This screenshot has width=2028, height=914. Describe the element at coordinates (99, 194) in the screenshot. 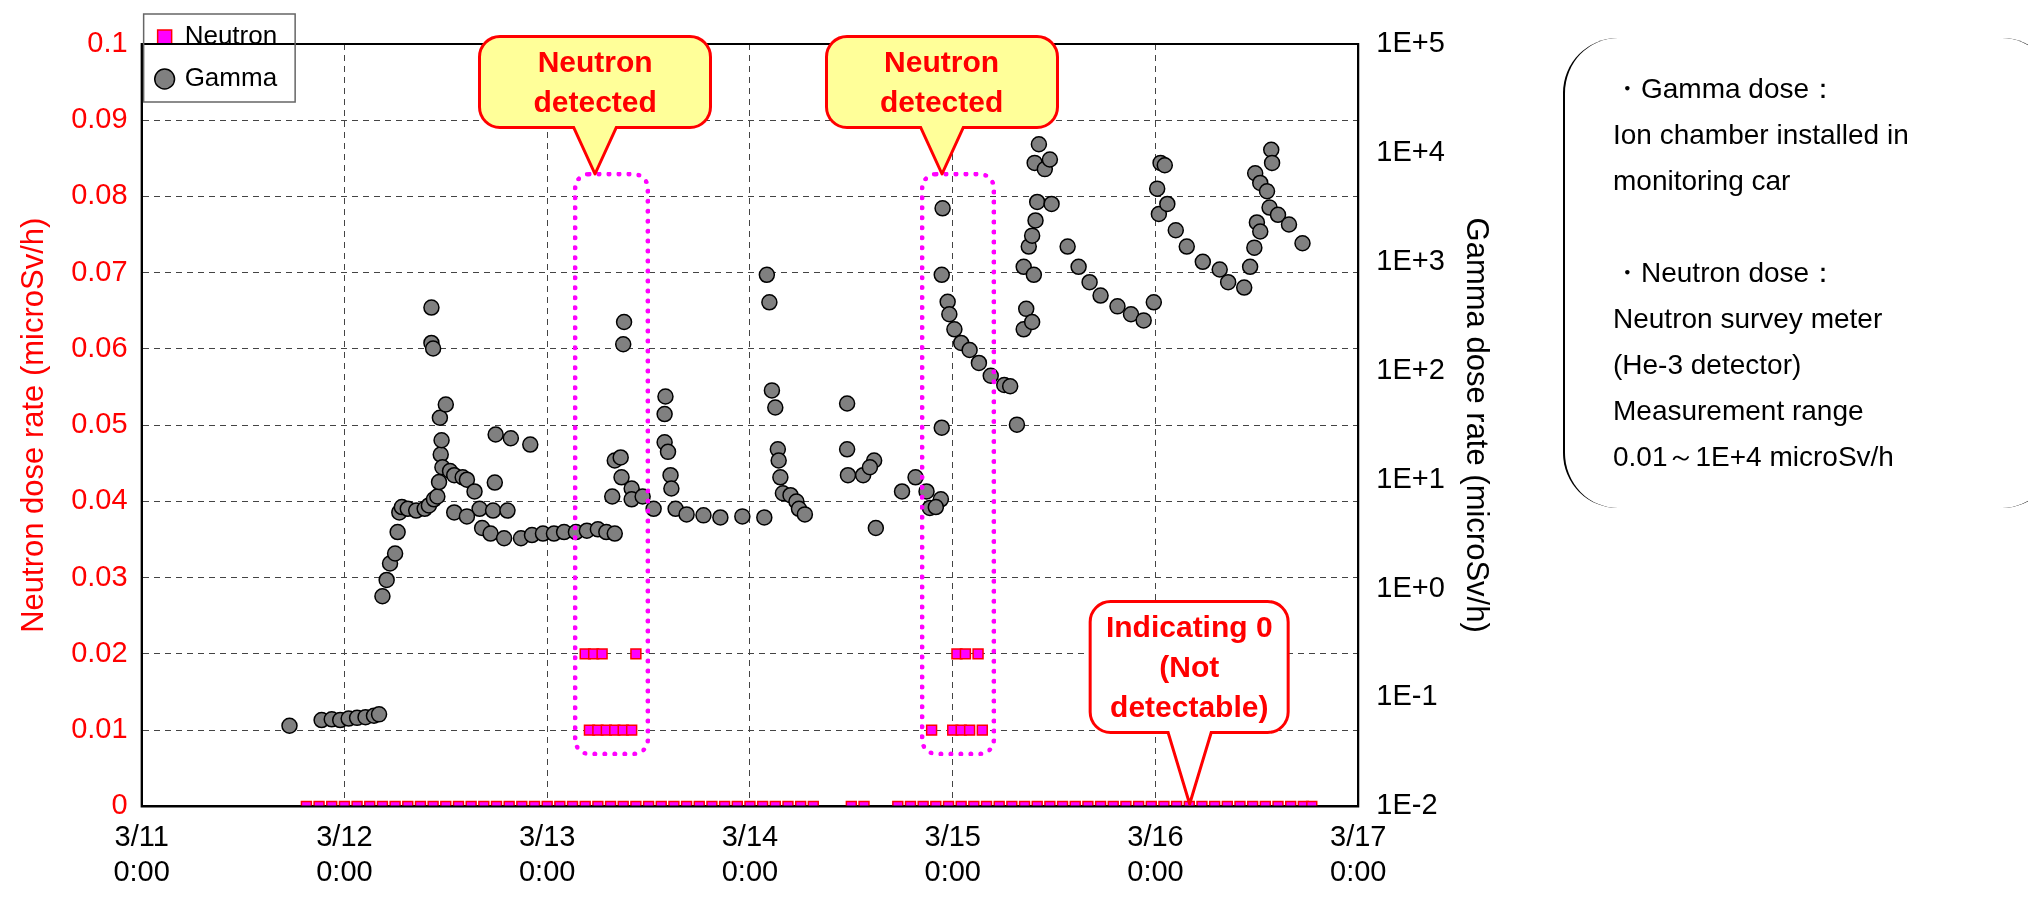

I see `y-tick-label: 0.08` at that location.